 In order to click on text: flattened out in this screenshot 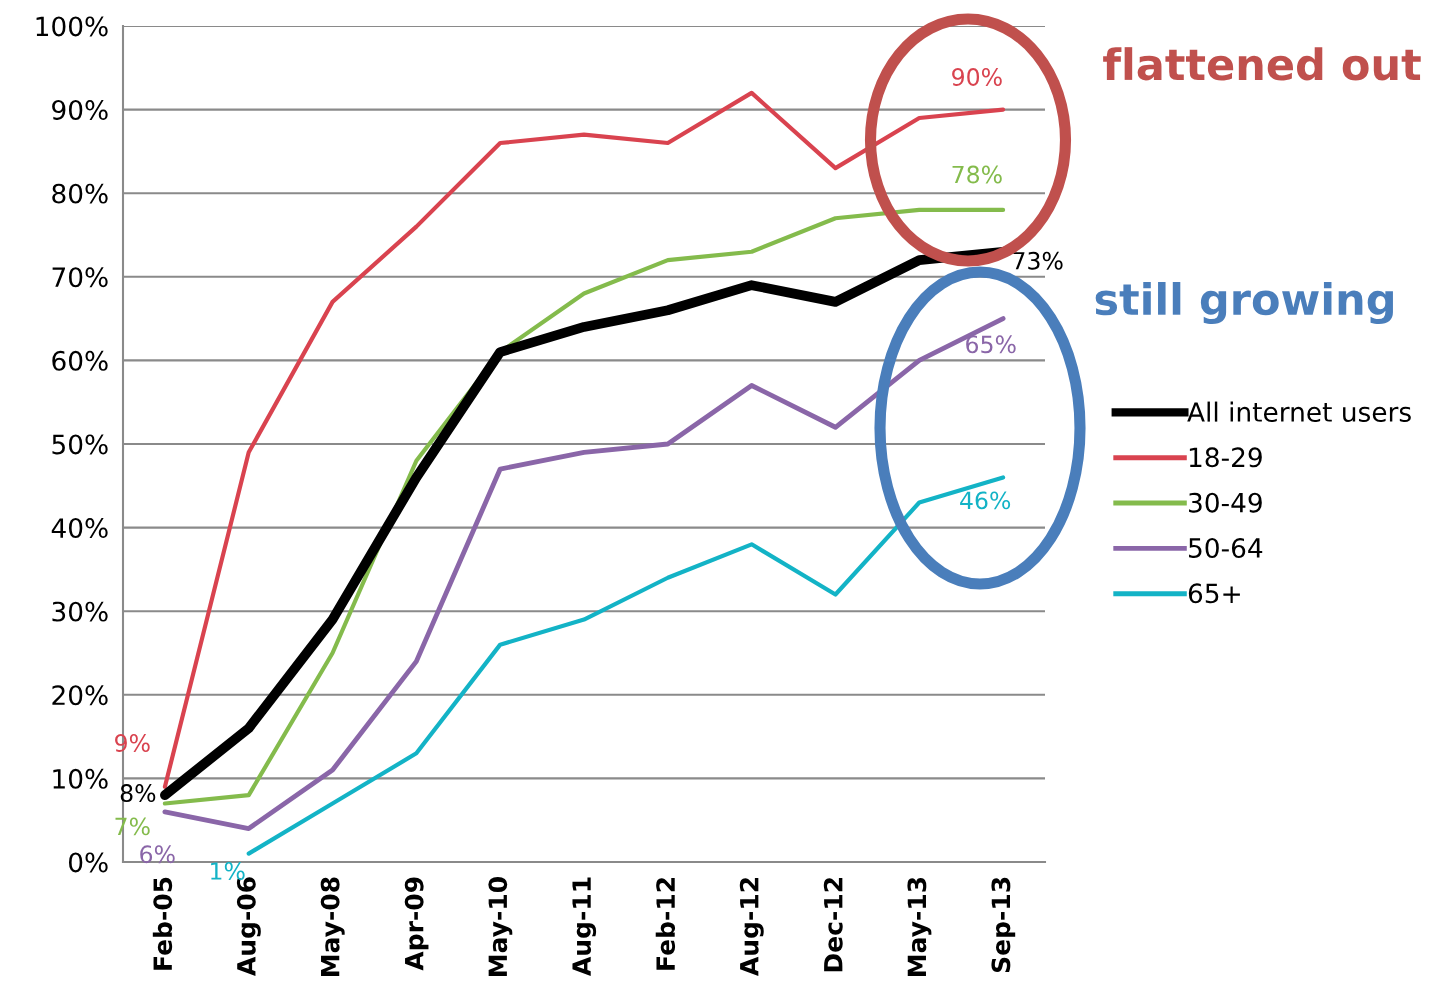, I will do `click(1262, 64)`.